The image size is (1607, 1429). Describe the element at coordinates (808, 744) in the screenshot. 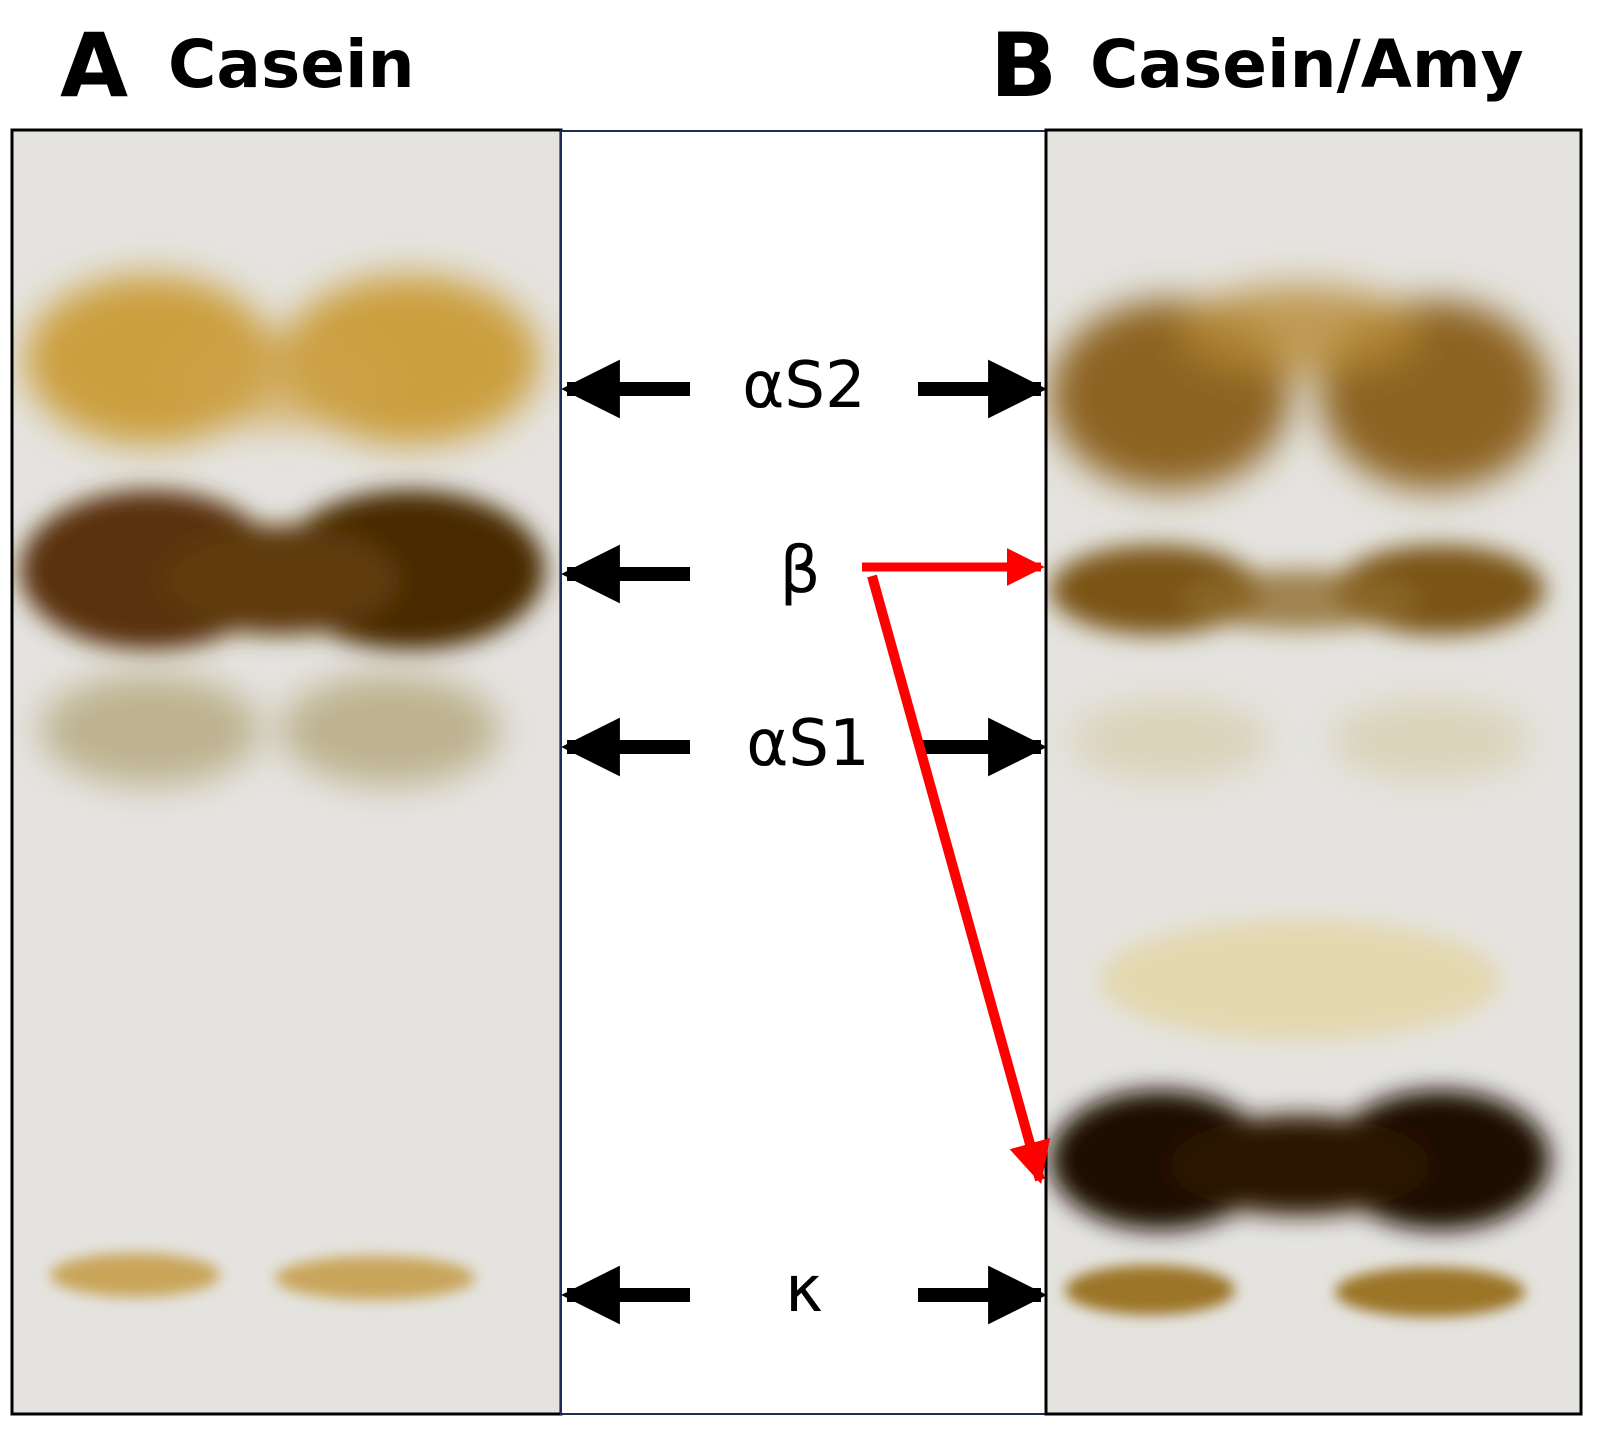

I see `band-label-as1: αS1` at that location.